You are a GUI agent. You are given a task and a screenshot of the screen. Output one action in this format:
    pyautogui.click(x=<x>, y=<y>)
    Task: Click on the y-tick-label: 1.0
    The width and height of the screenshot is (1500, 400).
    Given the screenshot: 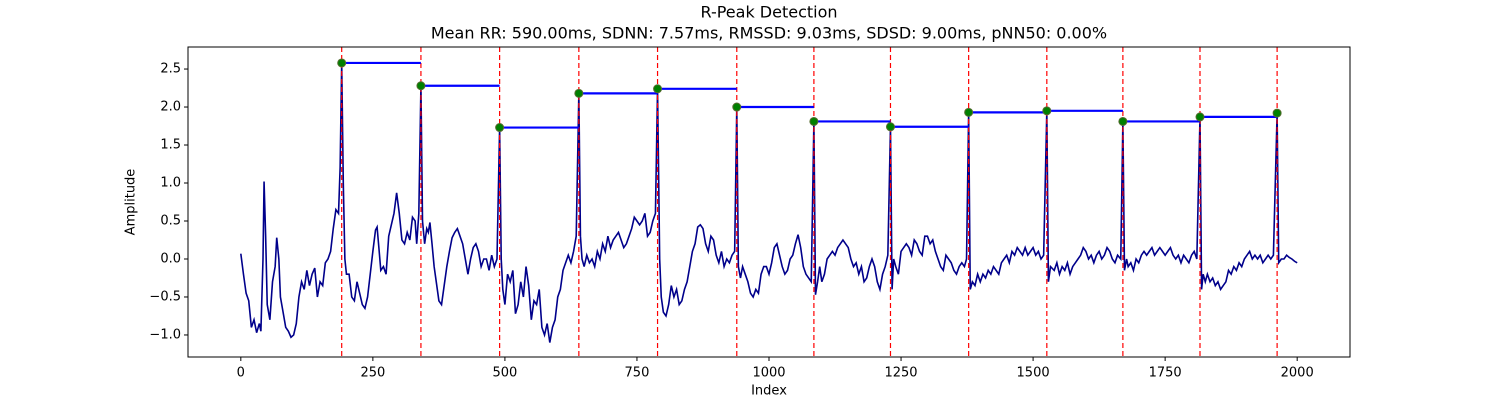 What is the action you would take?
    pyautogui.click(x=170, y=183)
    